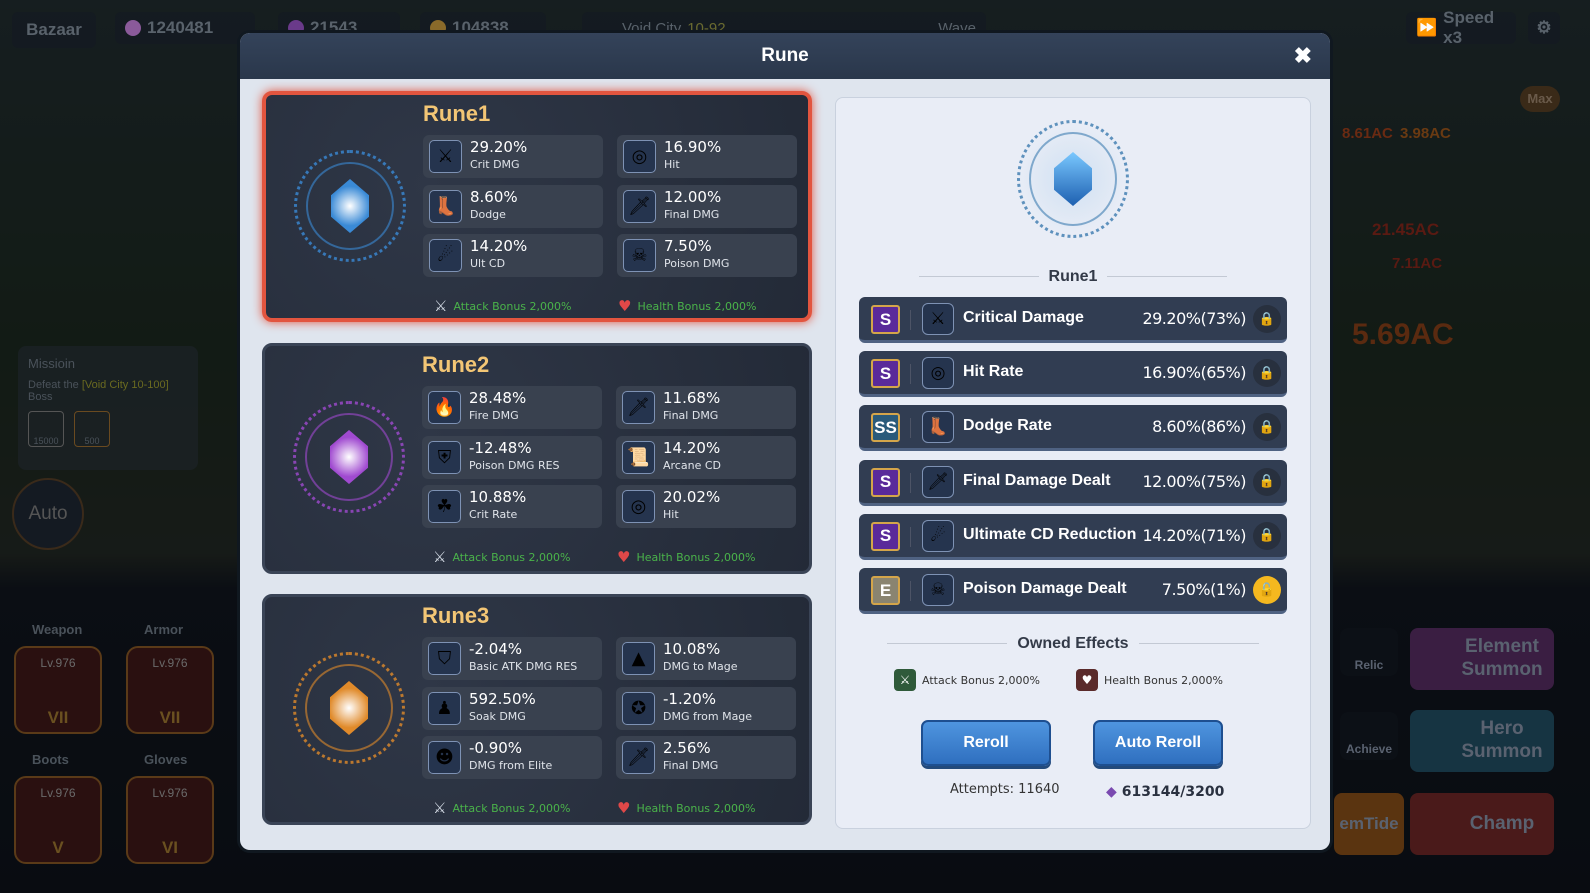  Describe the element at coordinates (499, 246) in the screenshot. I see `stat-value: 14.20%` at that location.